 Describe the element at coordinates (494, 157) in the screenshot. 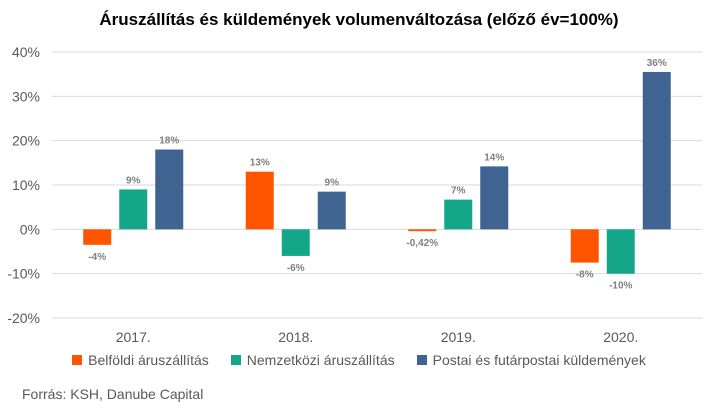

I see `data-label: 14%` at that location.